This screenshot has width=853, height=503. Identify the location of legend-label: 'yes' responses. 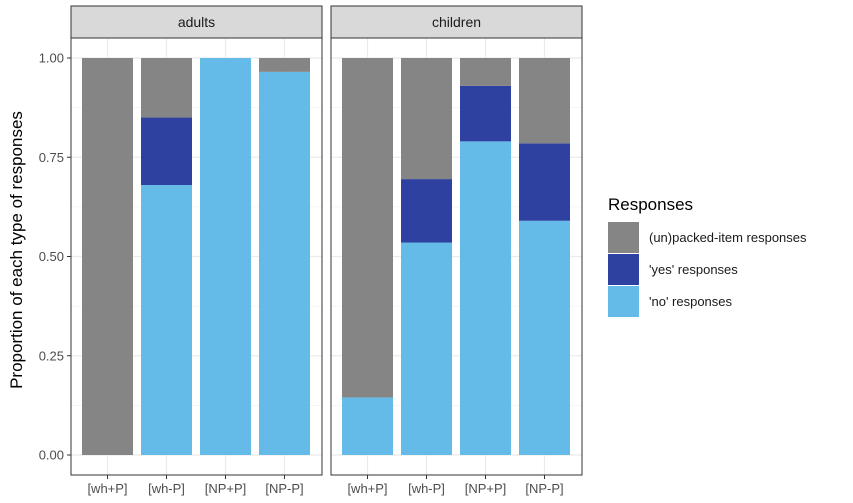
(693, 269).